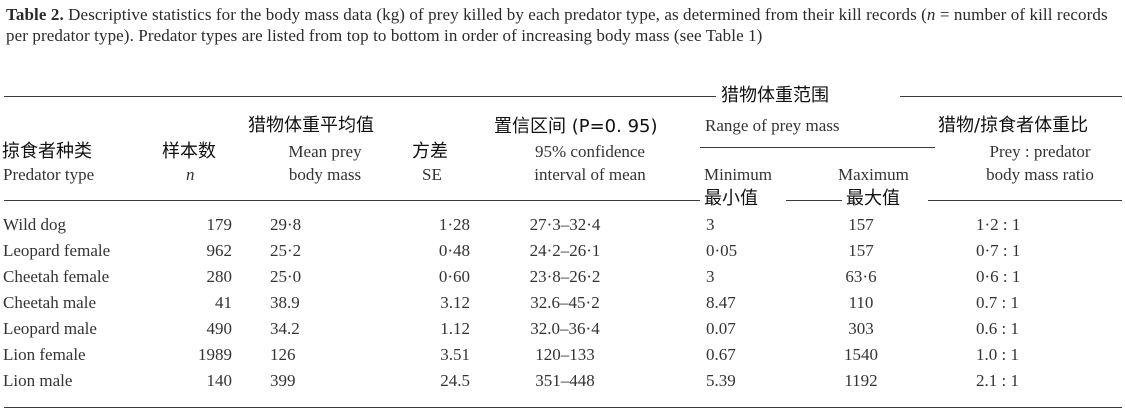 Image resolution: width=1125 pixels, height=420 pixels. I want to click on cell-ratio: 0.6 : 1, so click(997, 328).